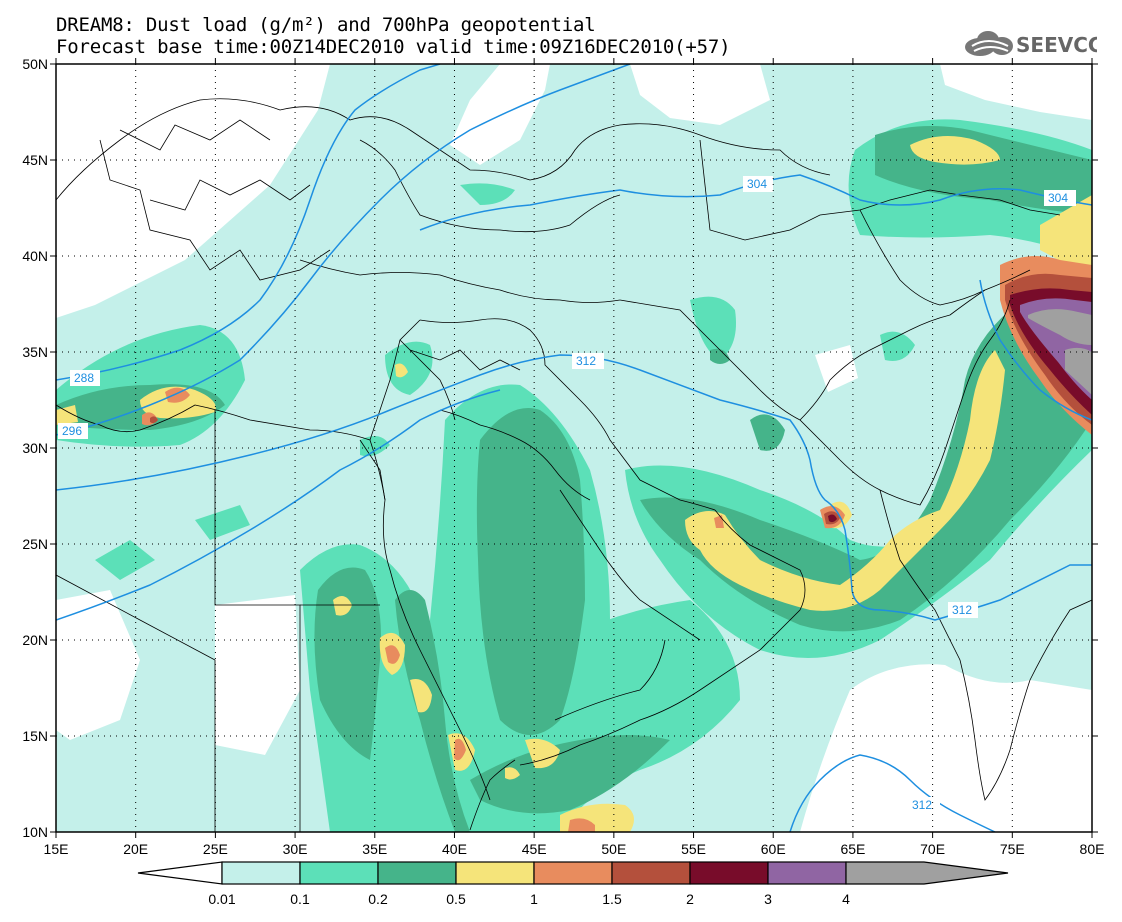 This screenshot has width=1122, height=922. I want to click on lon-label: 45E, so click(534, 849).